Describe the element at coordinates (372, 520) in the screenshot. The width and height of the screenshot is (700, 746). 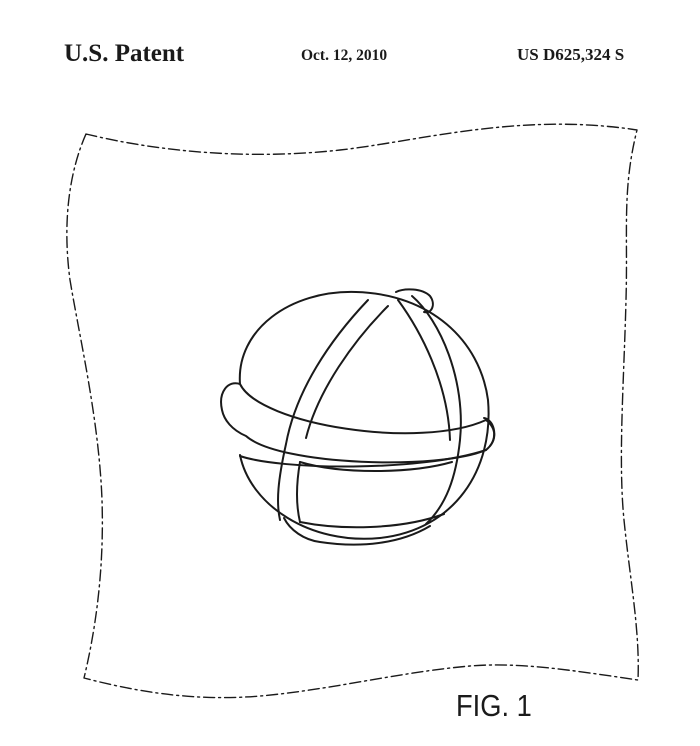
I see `lower-window-bottom` at that location.